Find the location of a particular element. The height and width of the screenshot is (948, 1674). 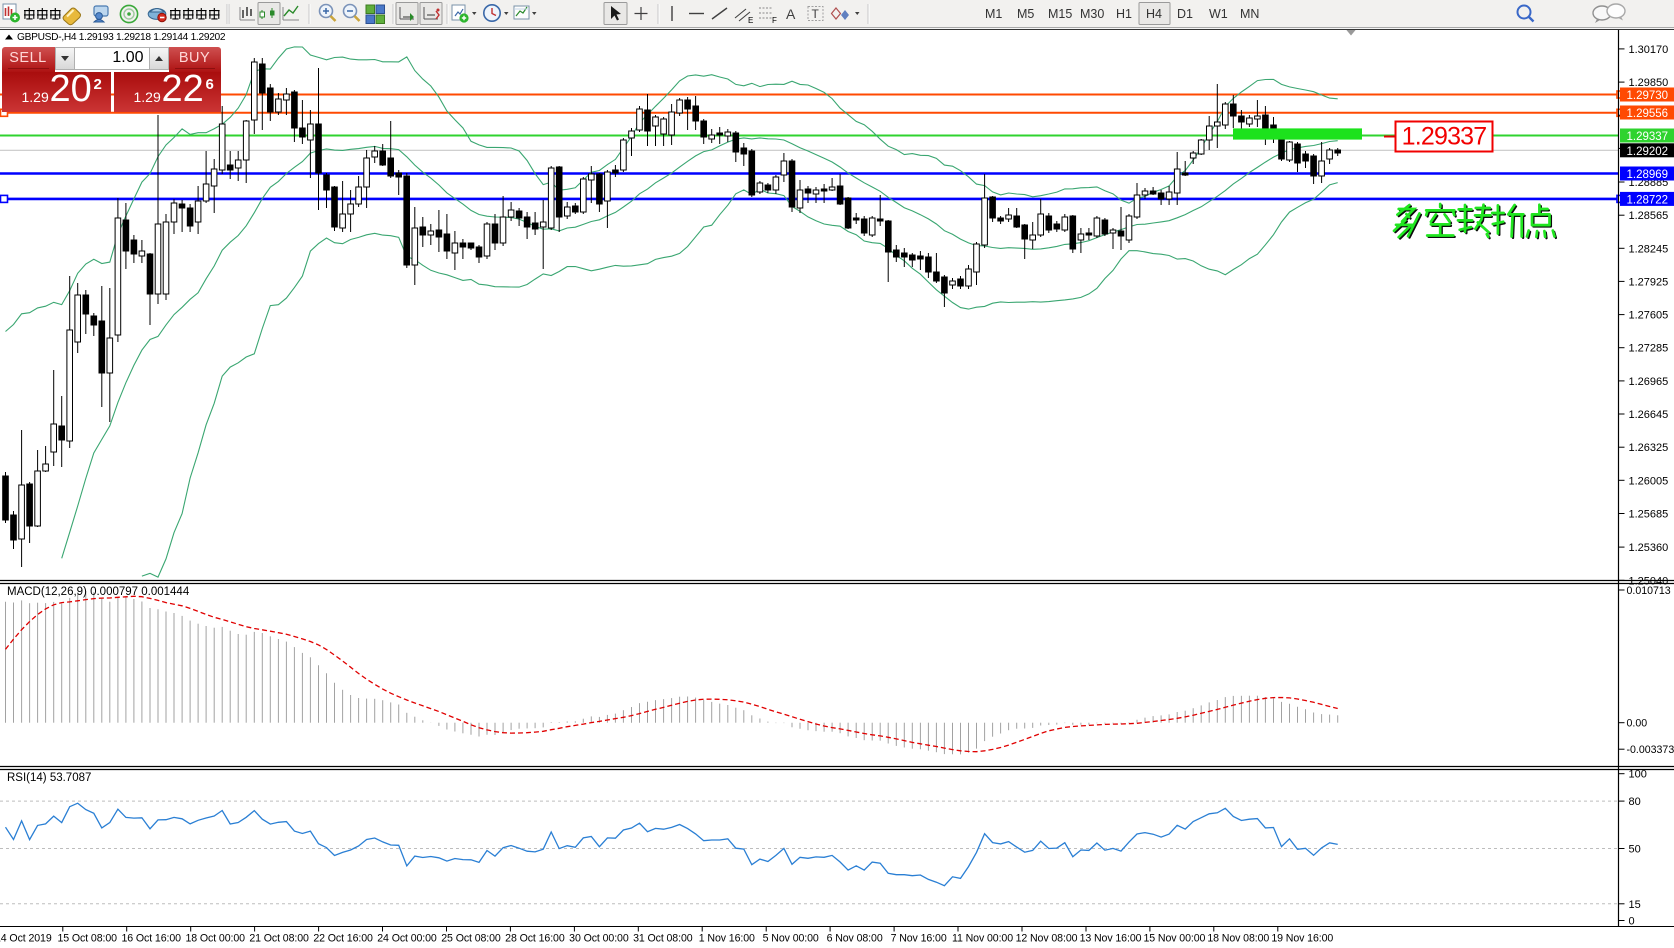

svg-text: 50 is located at coordinates (1635, 850).